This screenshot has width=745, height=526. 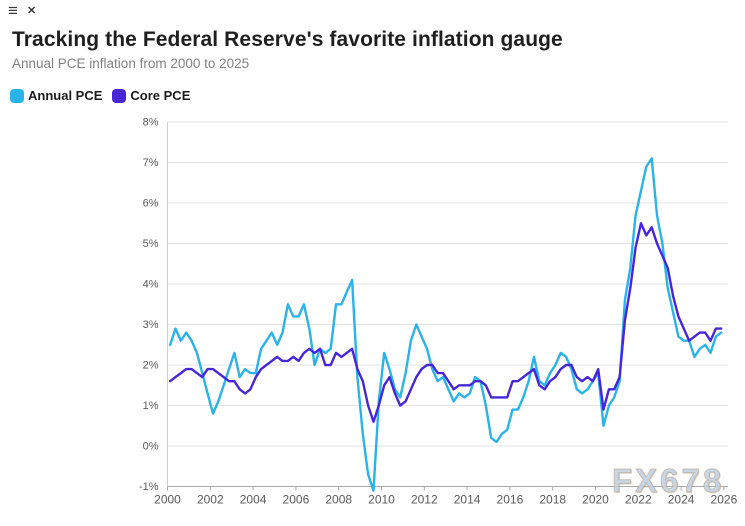 I want to click on y-tick-label: 6%, so click(x=151, y=204).